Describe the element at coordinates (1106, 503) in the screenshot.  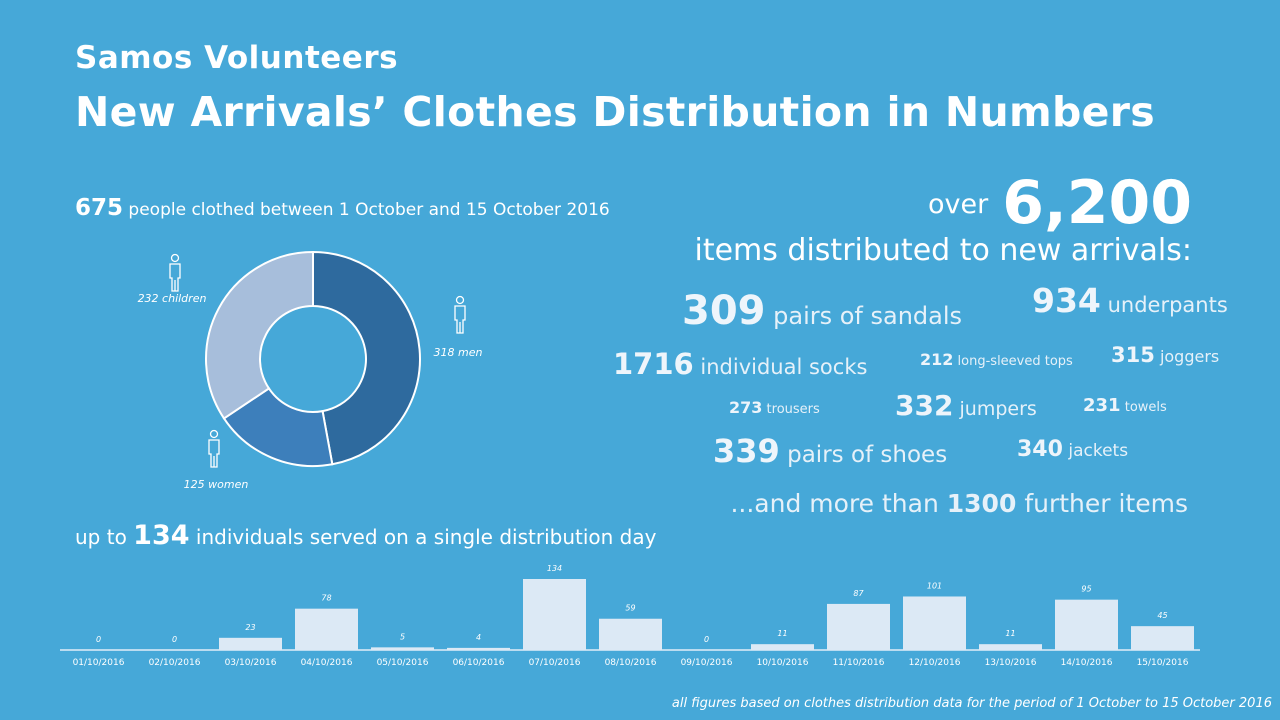
I see `more-suffix: further items` at that location.